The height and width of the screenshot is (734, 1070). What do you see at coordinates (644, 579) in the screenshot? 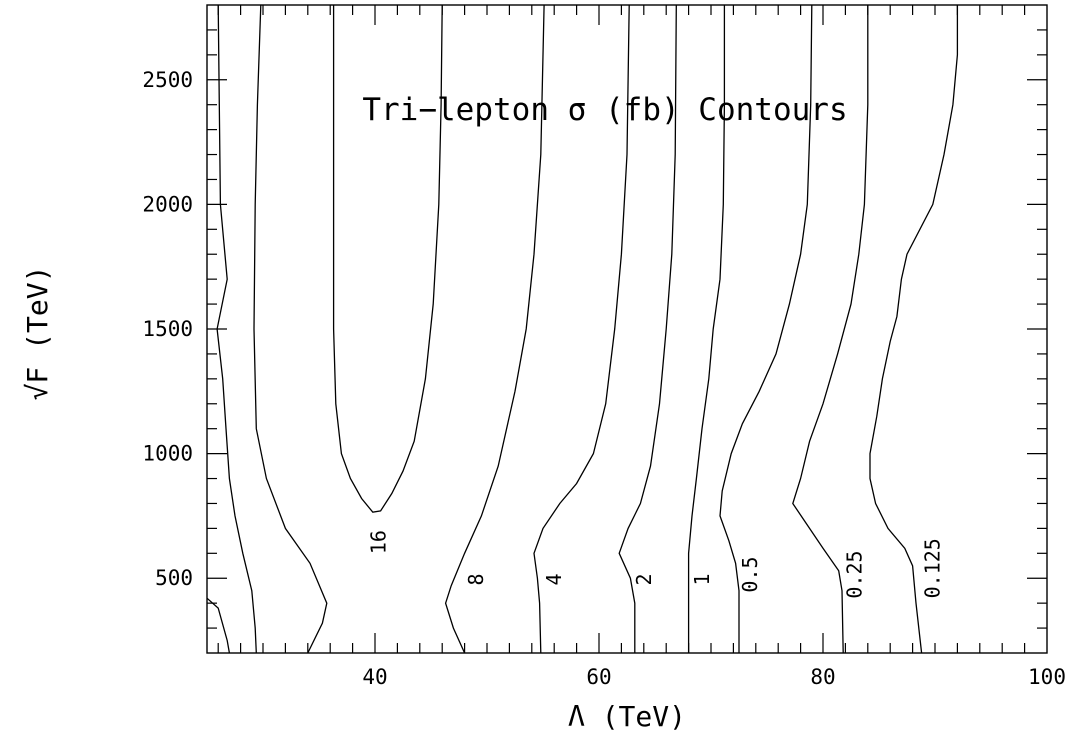
I see `contour-label: 2` at bounding box center [644, 579].